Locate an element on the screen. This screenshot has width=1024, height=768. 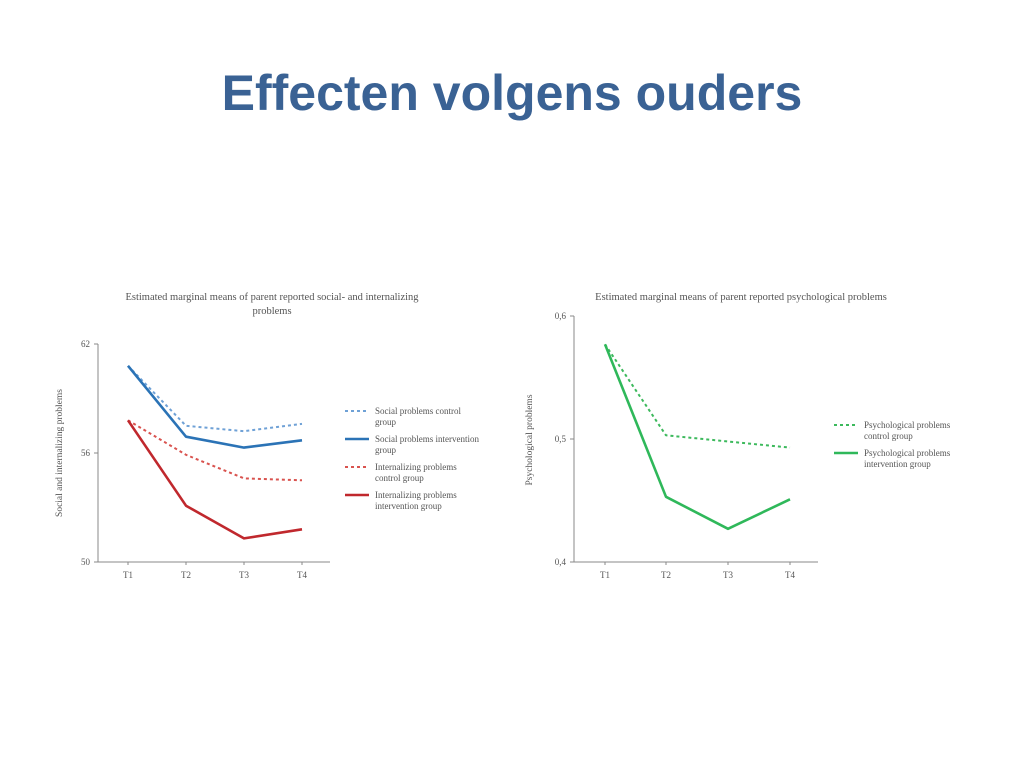
y-tick-label: 62 is located at coordinates (85, 344).